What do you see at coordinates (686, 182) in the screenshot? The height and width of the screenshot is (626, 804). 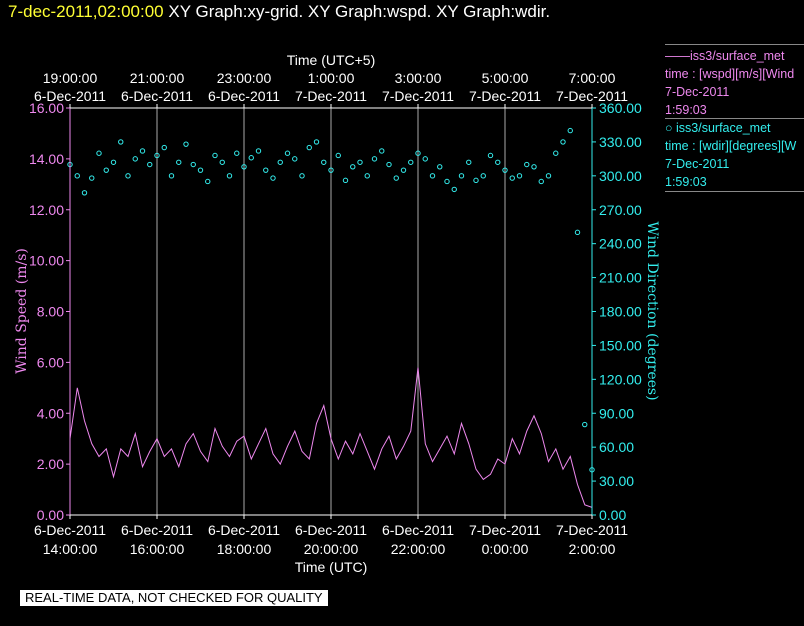 I see `legend-direction-time: 1:59:03` at bounding box center [686, 182].